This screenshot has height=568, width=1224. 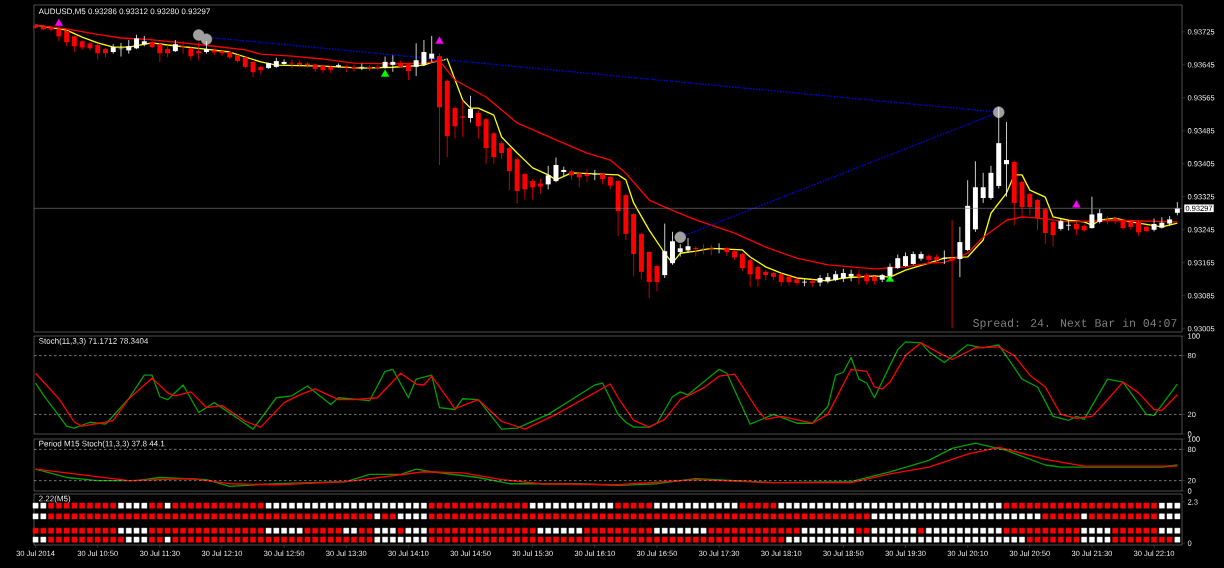 I want to click on chart-title: AUDUSD,M5 0.93286 0.93312 0.93280 0.93297, so click(x=124, y=12).